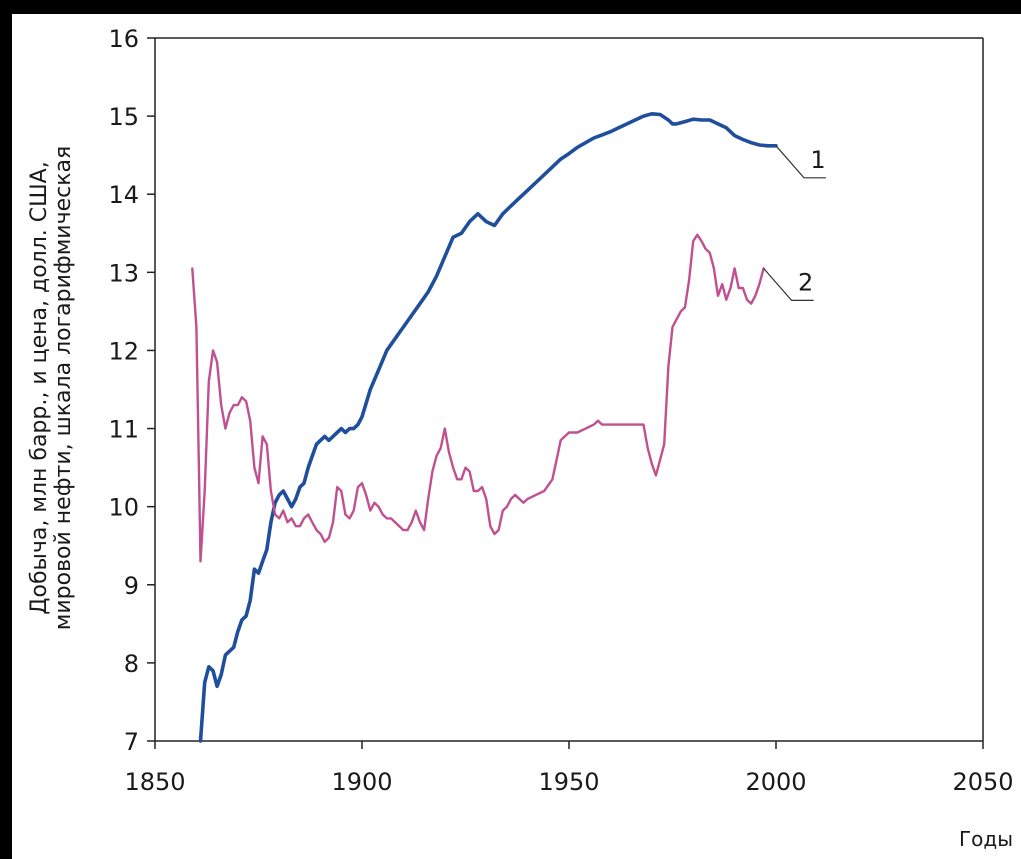 Image resolution: width=1021 pixels, height=859 pixels. I want to click on x-tick-label: 1850, so click(154, 782).